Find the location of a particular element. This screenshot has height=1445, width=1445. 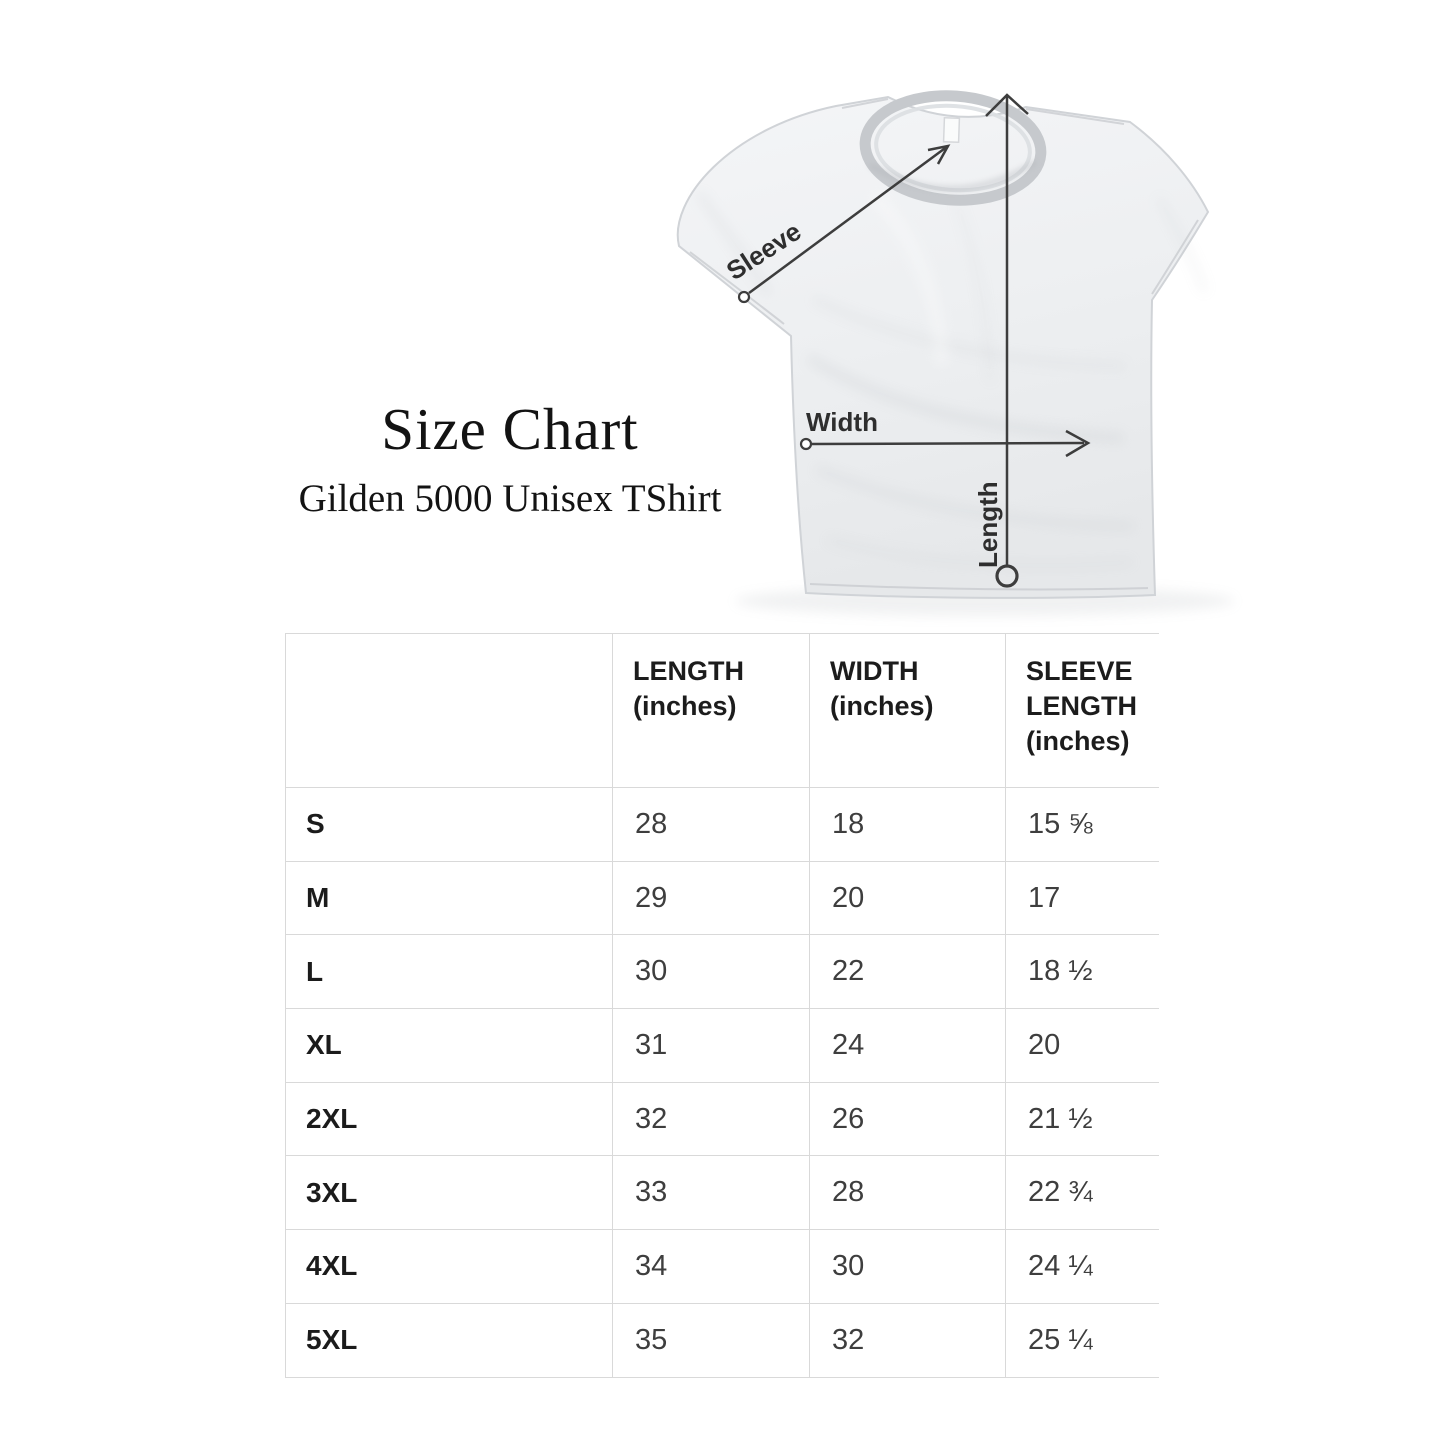

table-row-m: M 29 20 17 is located at coordinates (722, 898).